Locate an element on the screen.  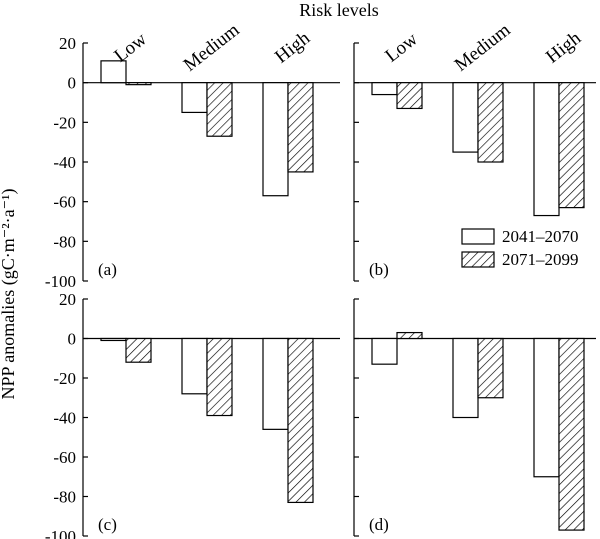
panel-label: (a) is located at coordinates (107, 269).